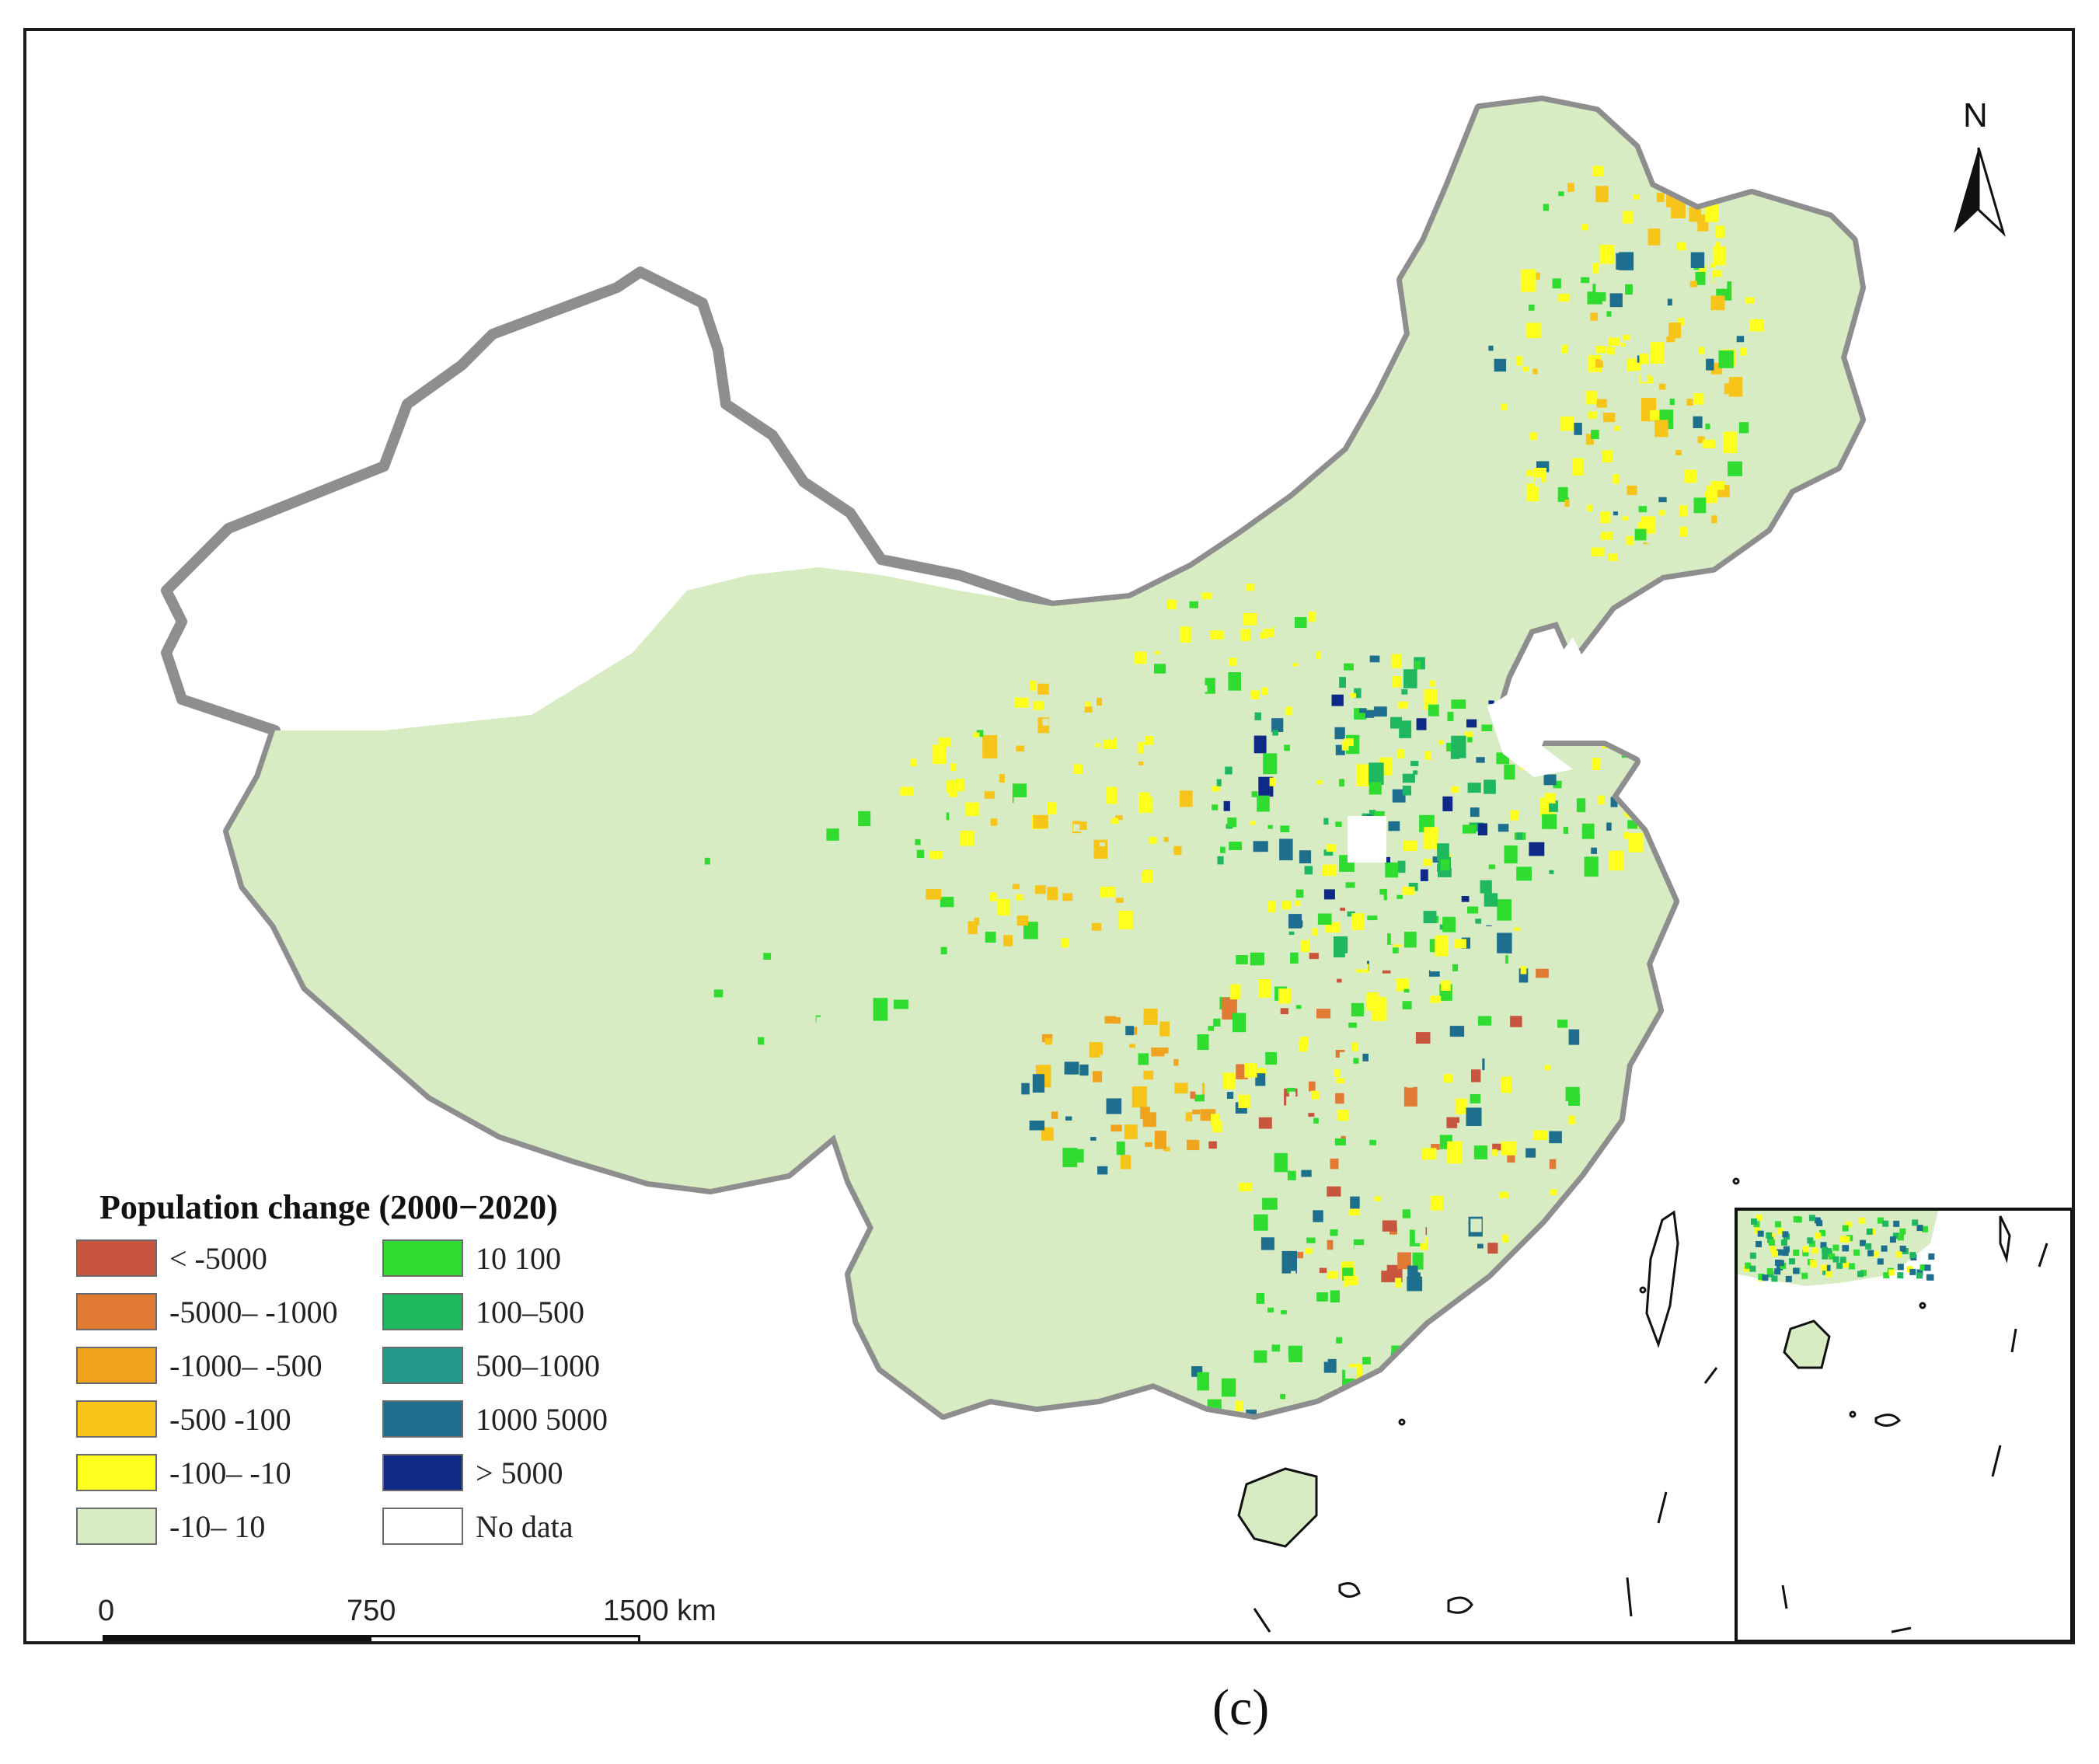  Describe the element at coordinates (218, 1258) in the screenshot. I see `legend-label: < -5000` at that location.